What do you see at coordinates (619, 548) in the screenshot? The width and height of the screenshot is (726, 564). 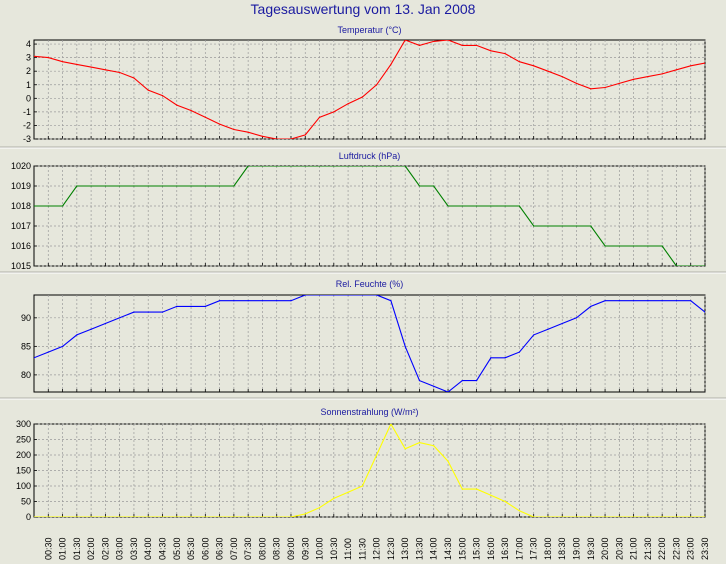 I see `x-tick-label: 20:30` at bounding box center [619, 548].